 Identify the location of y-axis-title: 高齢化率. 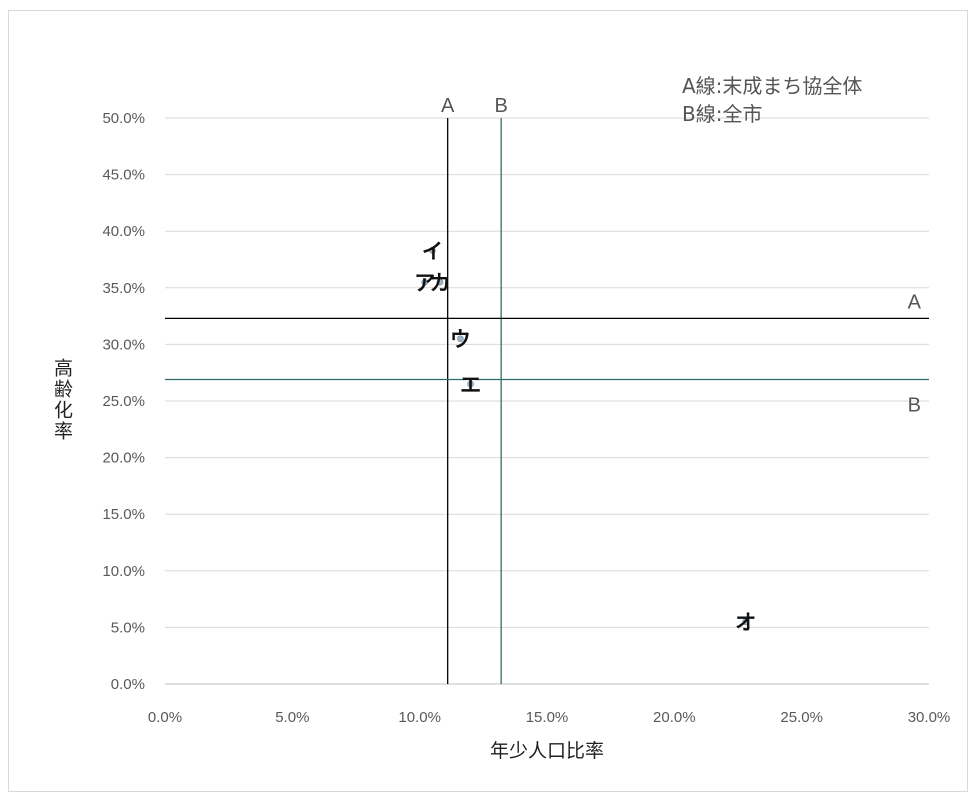
(62, 400).